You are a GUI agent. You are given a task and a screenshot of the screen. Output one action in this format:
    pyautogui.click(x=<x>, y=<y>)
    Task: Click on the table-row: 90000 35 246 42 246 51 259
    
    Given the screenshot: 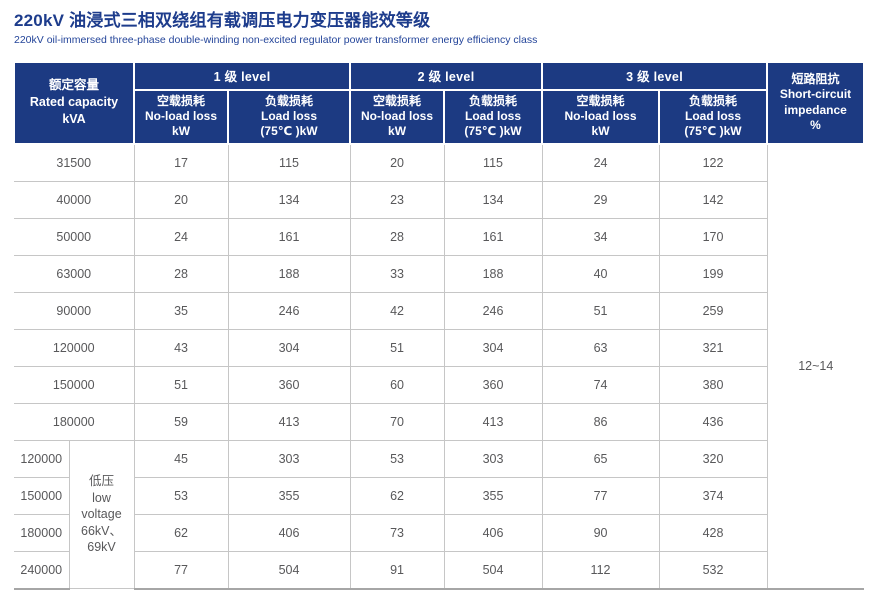 What is the action you would take?
    pyautogui.click(x=439, y=310)
    